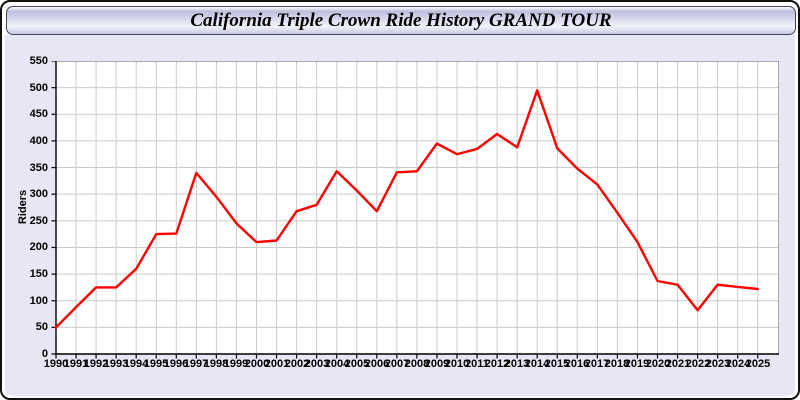  What do you see at coordinates (277, 364) in the screenshot?
I see `x-tick-label: 2001` at bounding box center [277, 364].